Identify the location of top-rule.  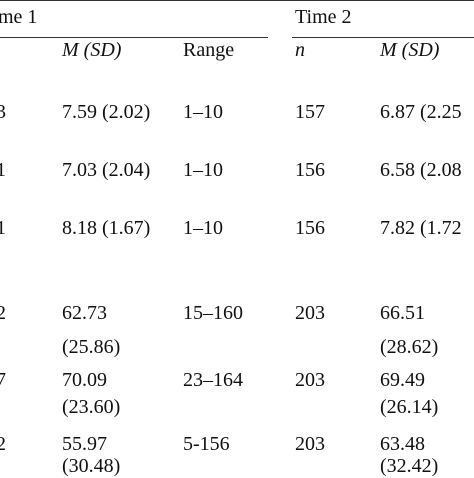
(237, 0).